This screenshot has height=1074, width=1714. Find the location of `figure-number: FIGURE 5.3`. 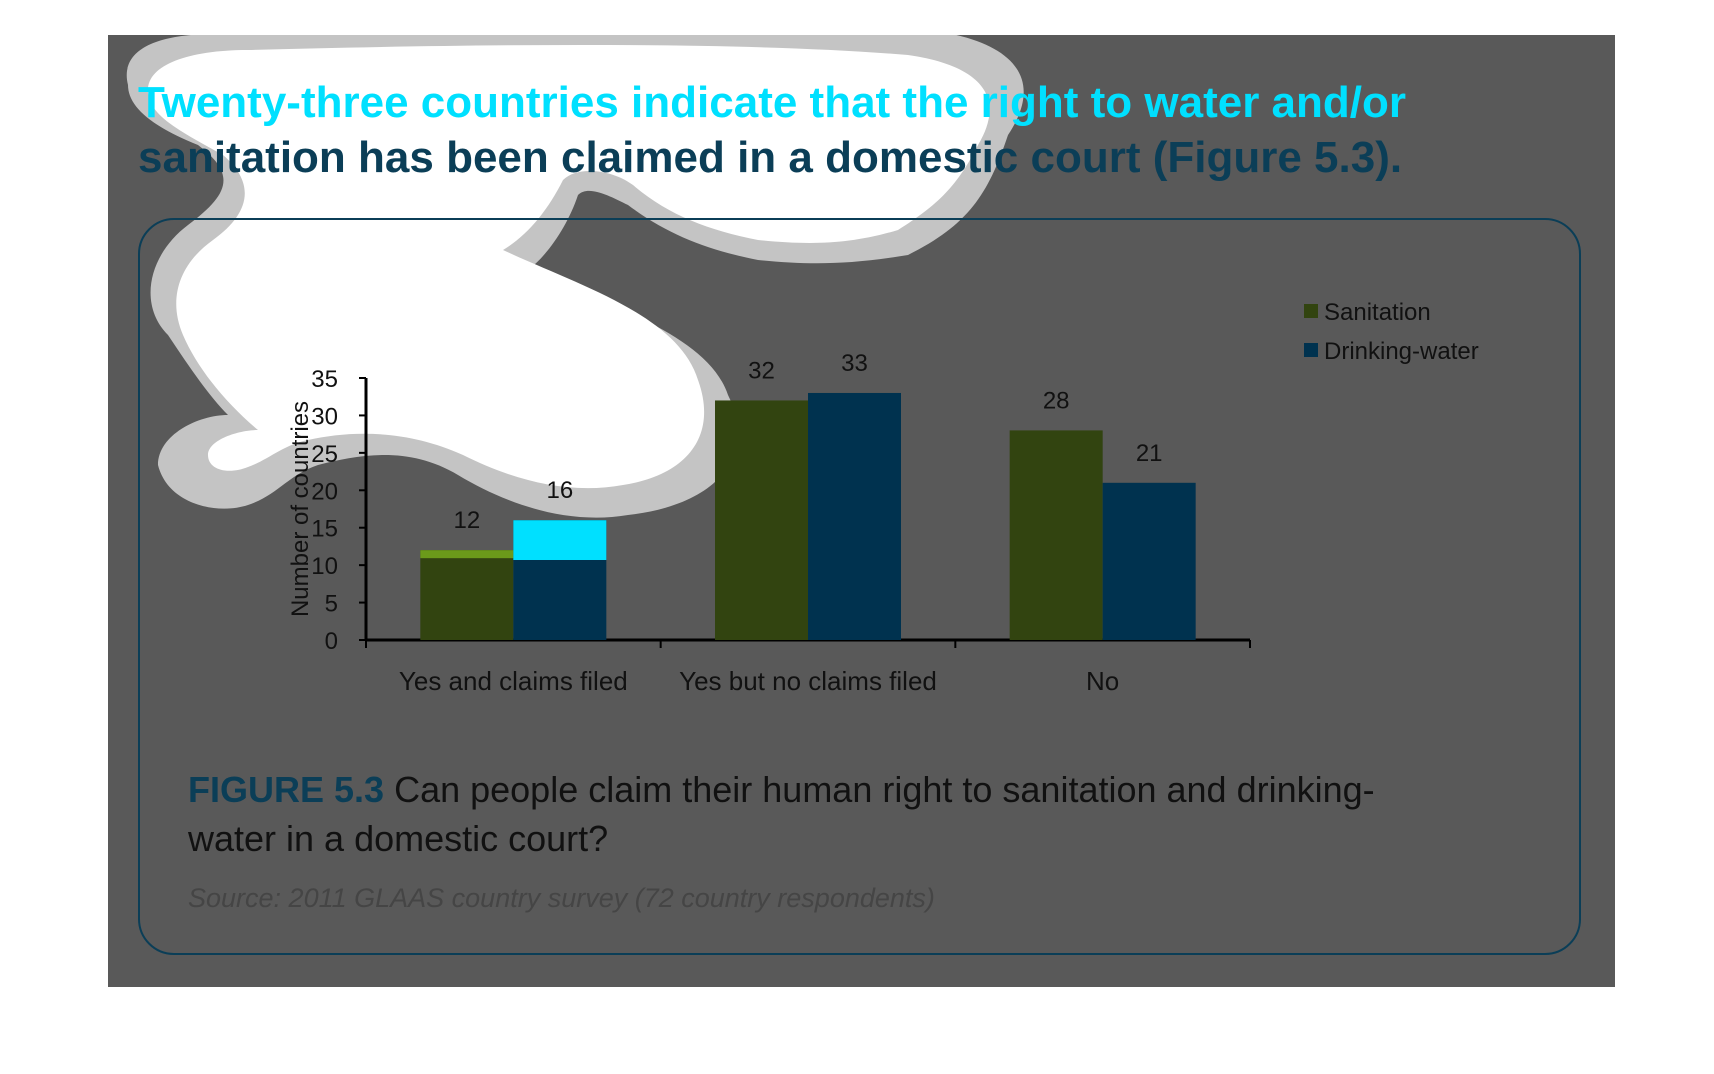

figure-number: FIGURE 5.3 is located at coordinates (286, 789).